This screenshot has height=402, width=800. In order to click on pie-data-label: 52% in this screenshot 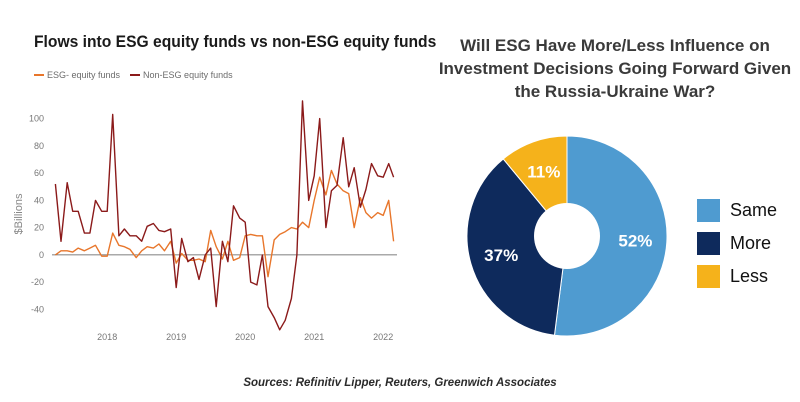, I will do `click(635, 240)`.